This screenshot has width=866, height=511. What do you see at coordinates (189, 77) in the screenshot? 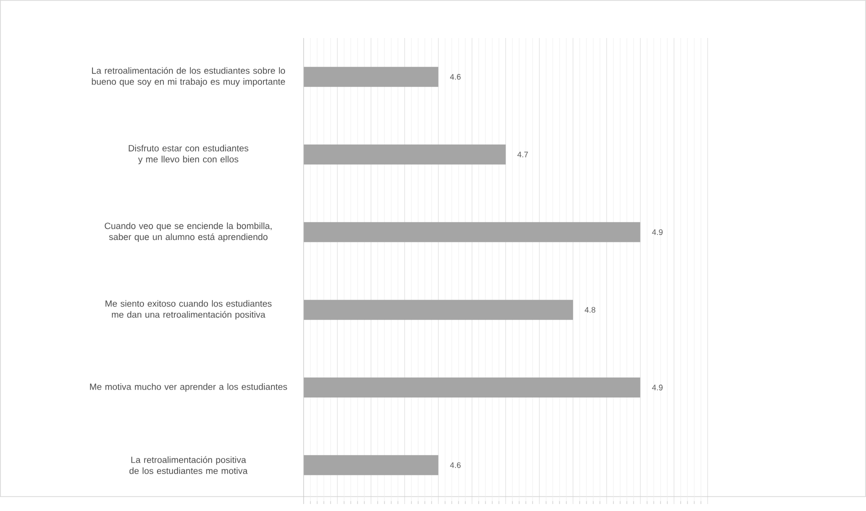
I see `y-tick-label: La retroalimentación de los estudiantes sobre lo bueno que soy en mi trabajo es muy importante` at bounding box center [189, 77].